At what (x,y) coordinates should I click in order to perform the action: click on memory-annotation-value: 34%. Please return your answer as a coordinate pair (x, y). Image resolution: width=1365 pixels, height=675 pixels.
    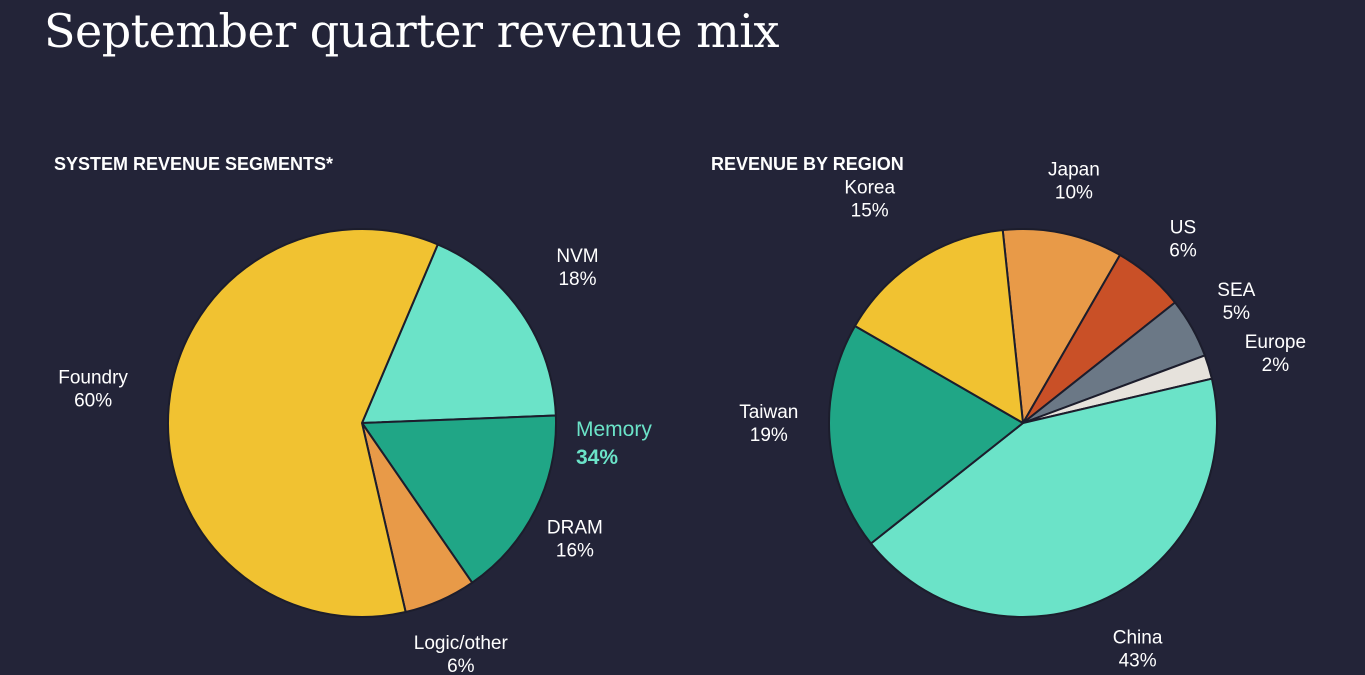
    Looking at the image, I should click on (597, 457).